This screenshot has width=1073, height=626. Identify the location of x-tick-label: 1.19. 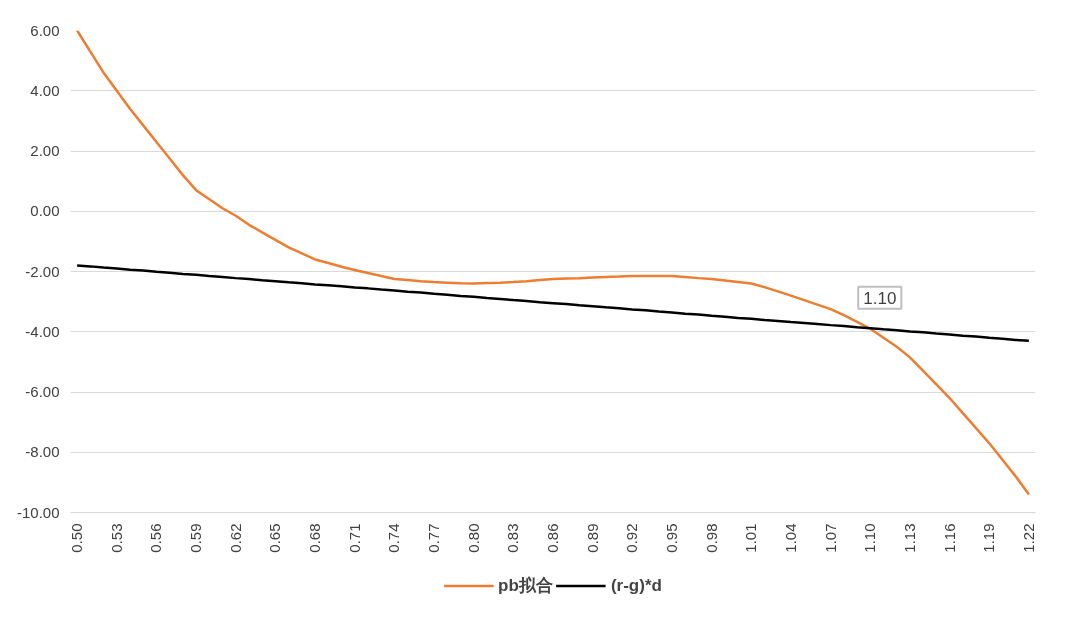
(989, 538).